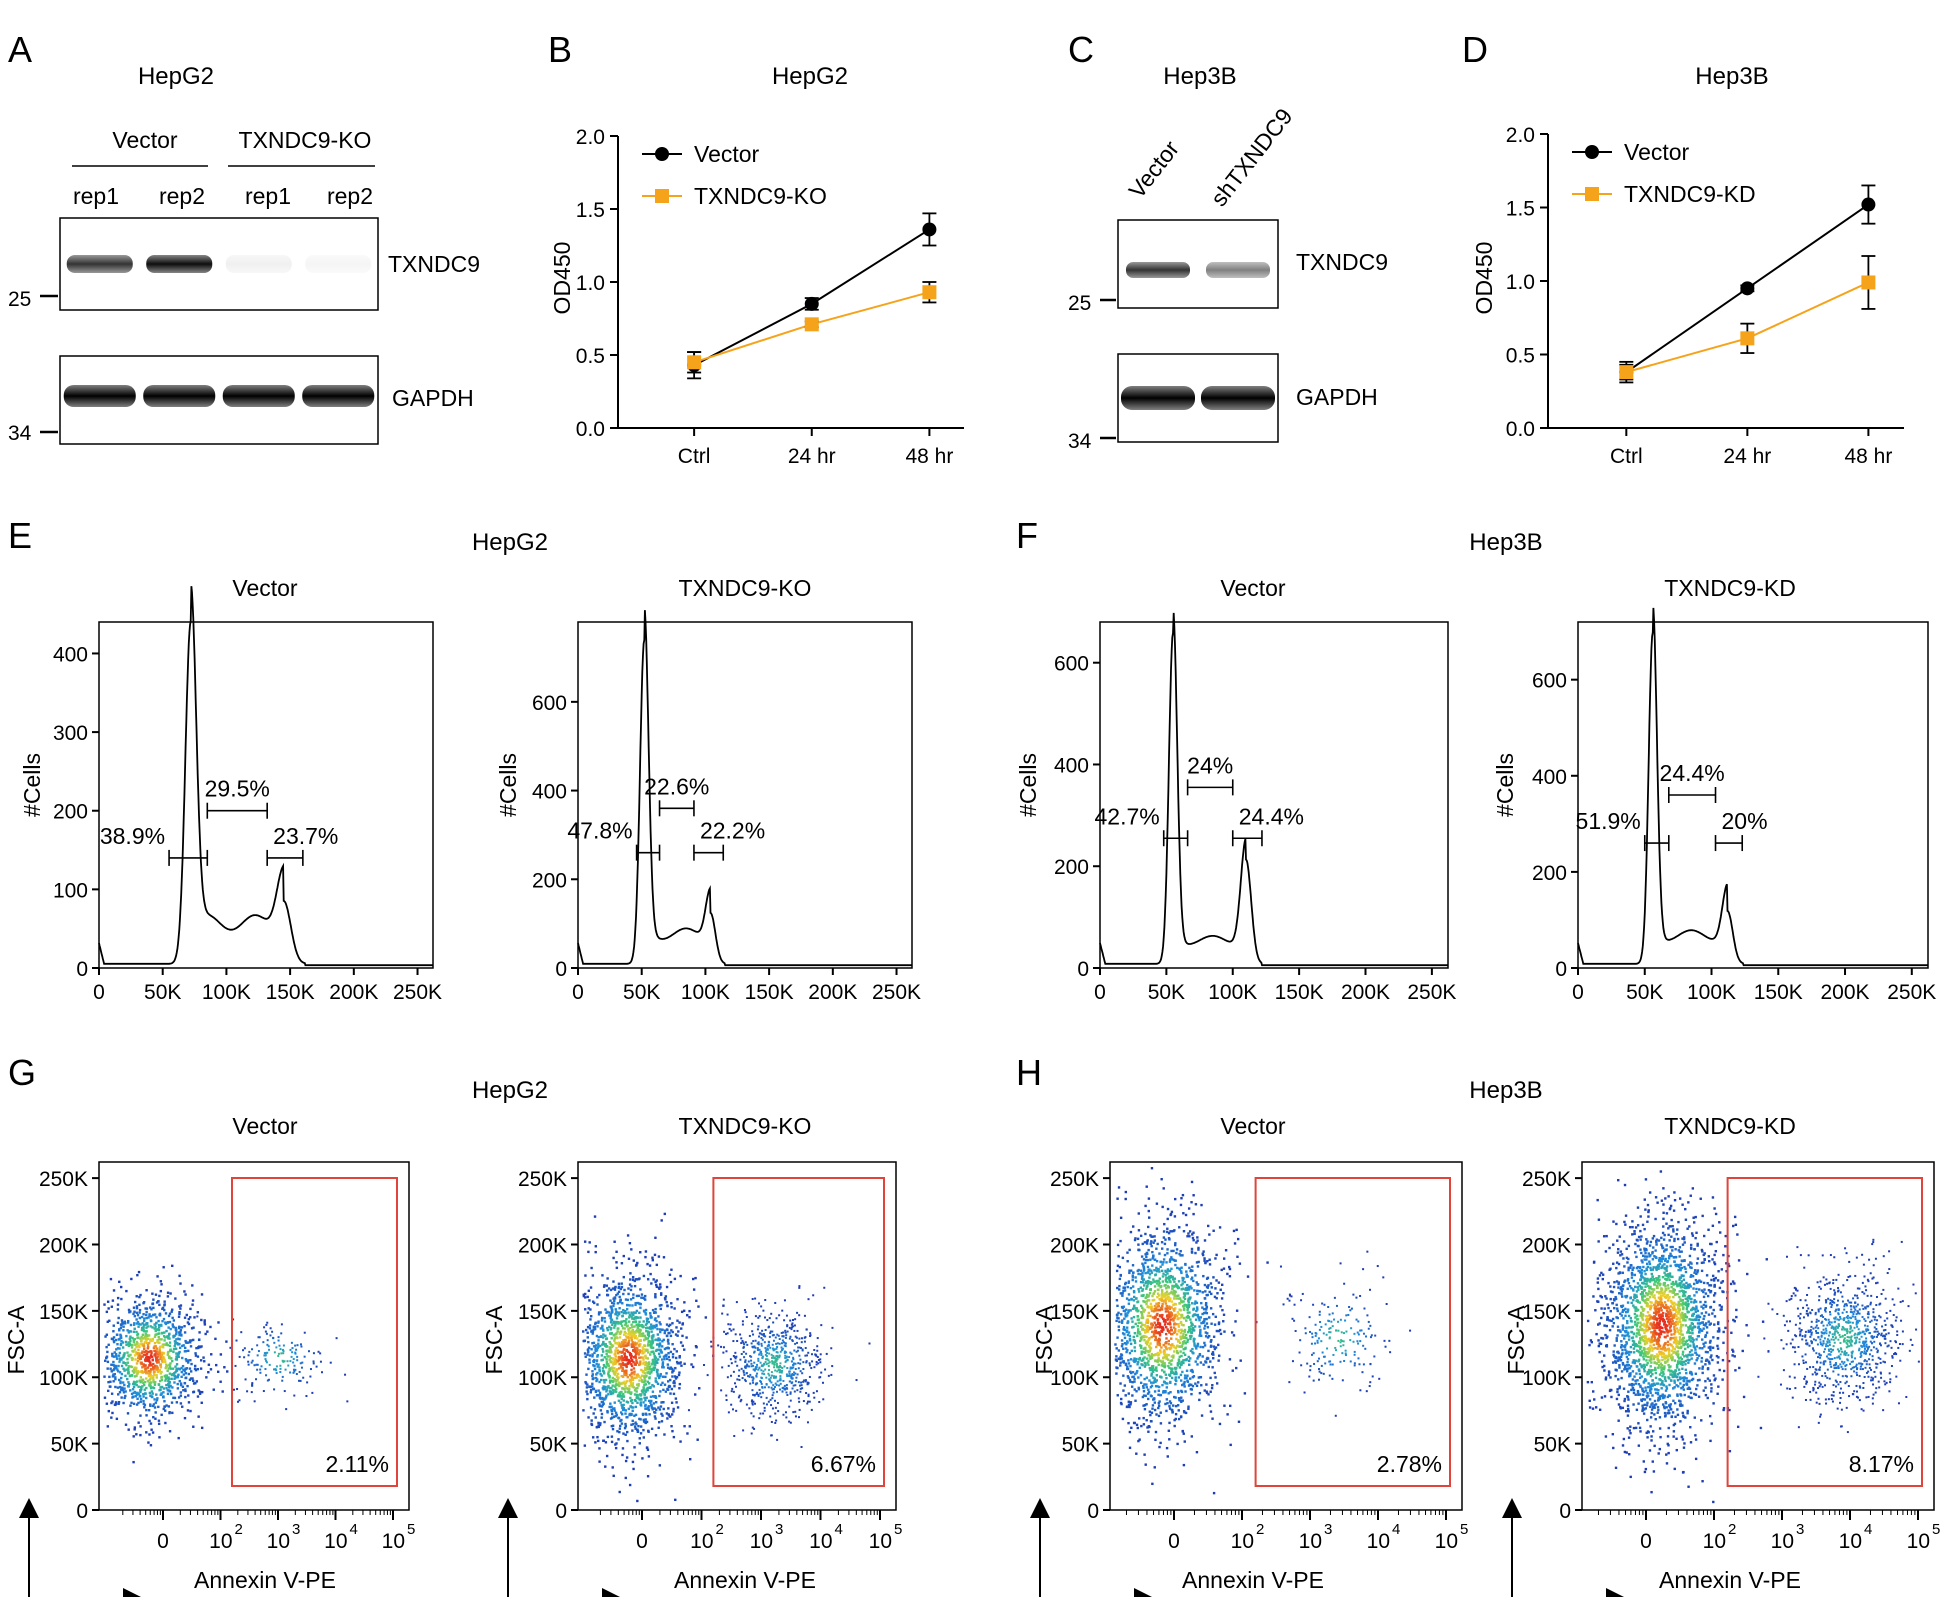 The height and width of the screenshot is (1597, 1950). I want to click on panel-letter-a: A, so click(20, 49).